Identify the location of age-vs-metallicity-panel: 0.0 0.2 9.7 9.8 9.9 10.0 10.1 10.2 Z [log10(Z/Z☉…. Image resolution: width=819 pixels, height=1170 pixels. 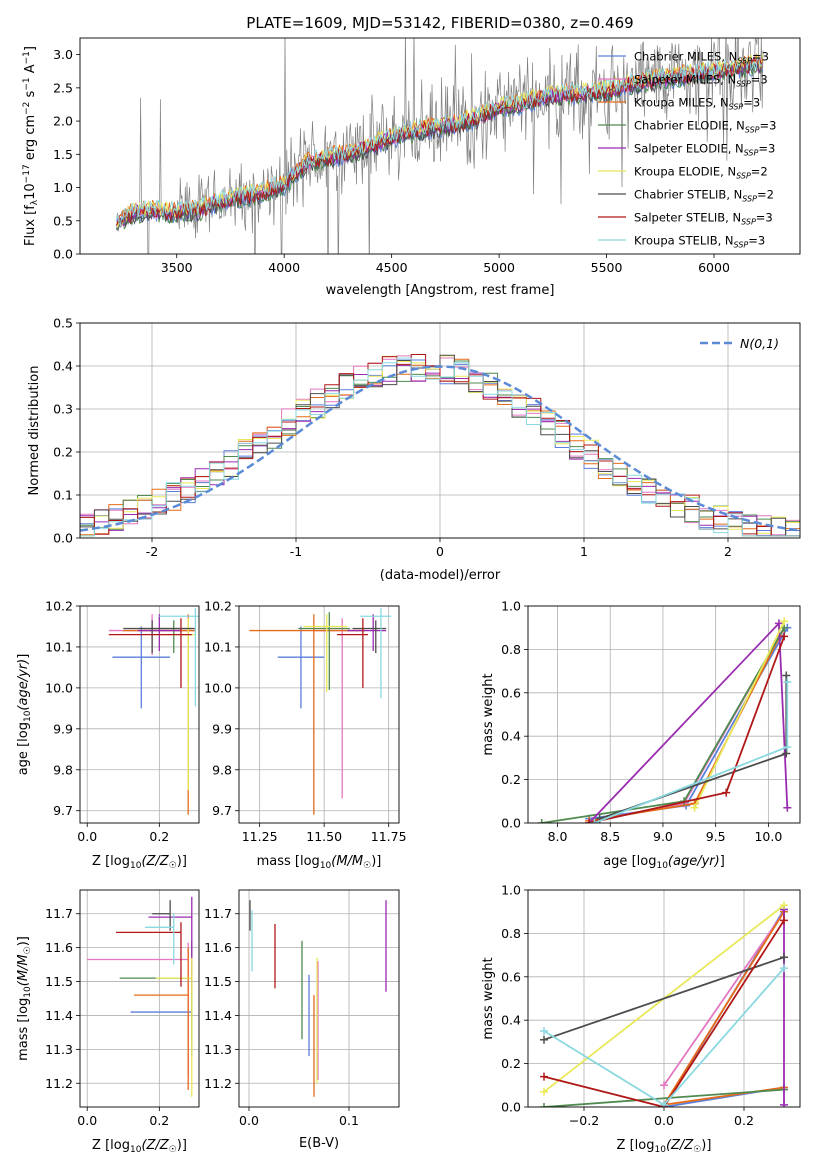
(108, 735).